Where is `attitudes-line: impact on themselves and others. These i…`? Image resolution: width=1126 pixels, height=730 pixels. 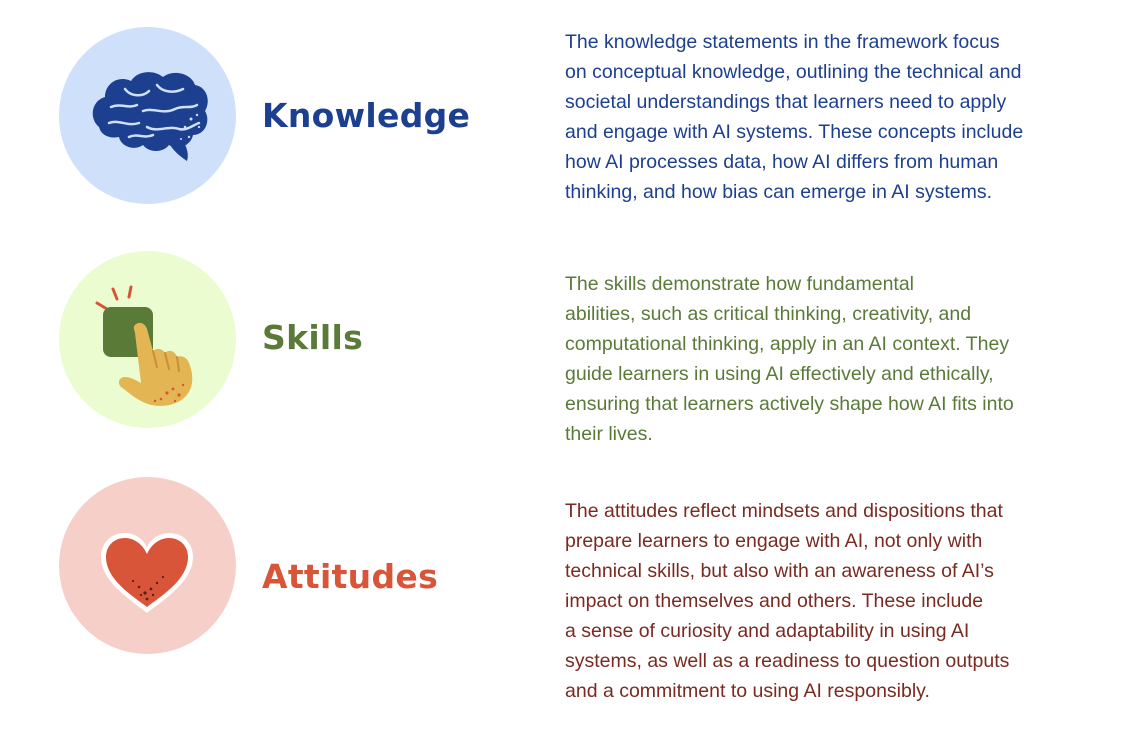
attitudes-line: impact on themselves and others. These i… is located at coordinates (774, 601).